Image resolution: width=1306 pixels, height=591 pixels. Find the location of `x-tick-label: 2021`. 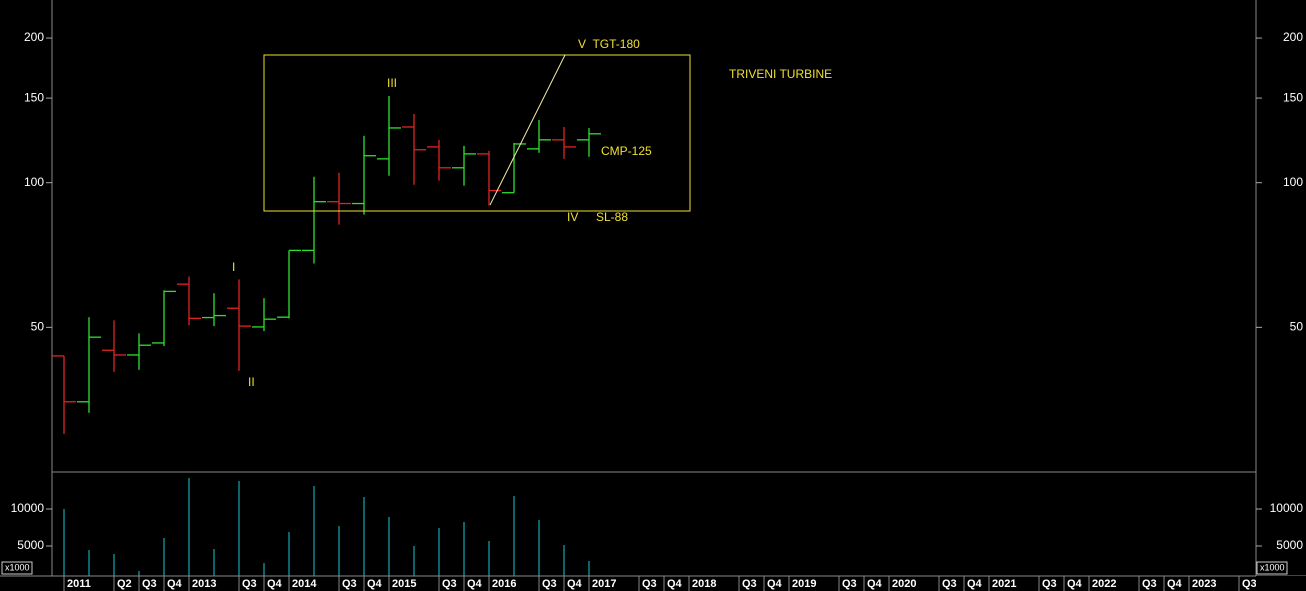

x-tick-label: 2021 is located at coordinates (1004, 584).